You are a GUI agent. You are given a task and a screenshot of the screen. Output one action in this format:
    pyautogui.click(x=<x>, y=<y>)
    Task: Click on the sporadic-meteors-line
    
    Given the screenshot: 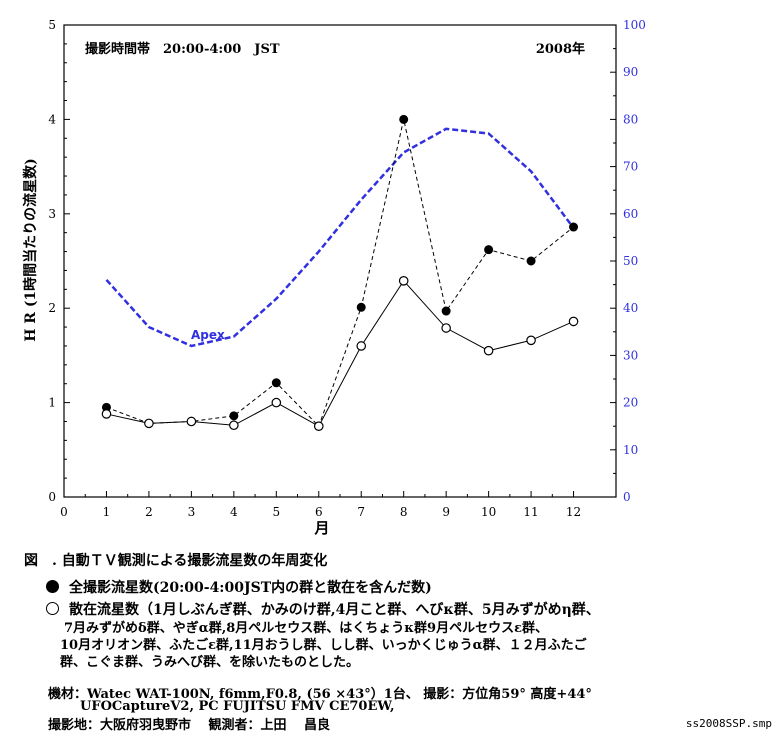 What is the action you would take?
    pyautogui.click(x=340, y=353)
    